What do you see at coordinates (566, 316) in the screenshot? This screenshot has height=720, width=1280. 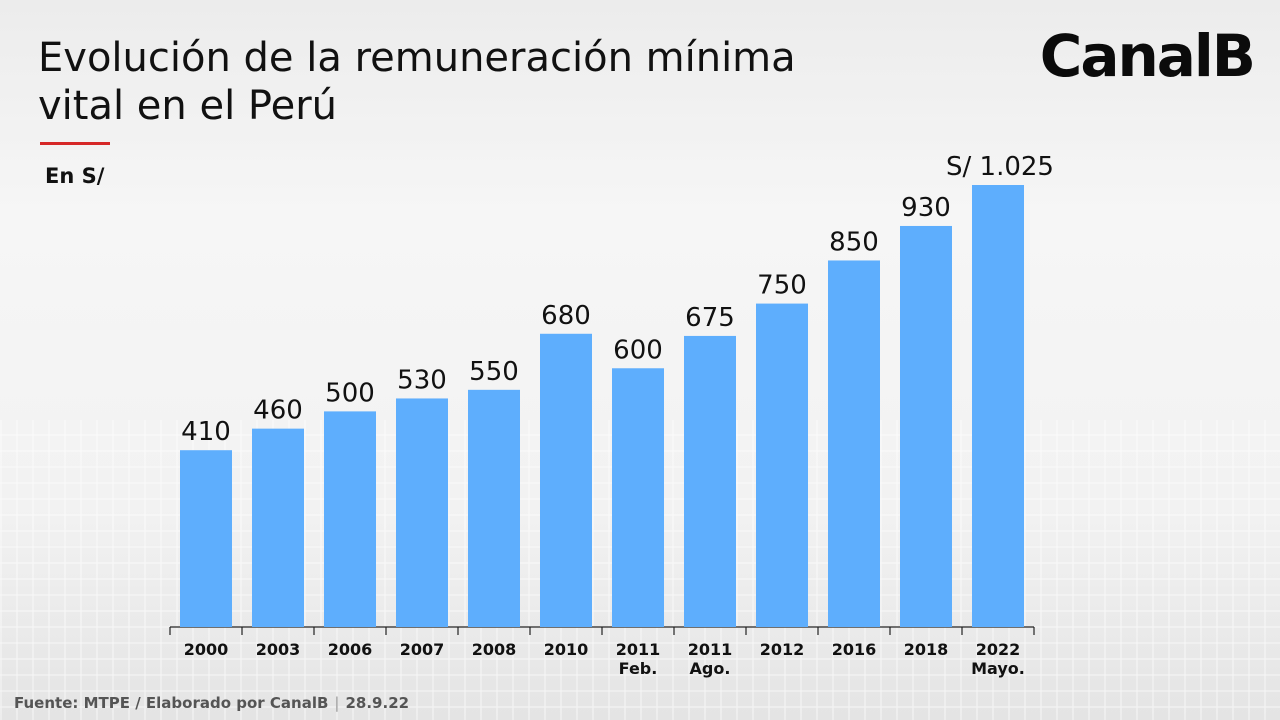 I see `data-label: 680` at bounding box center [566, 316].